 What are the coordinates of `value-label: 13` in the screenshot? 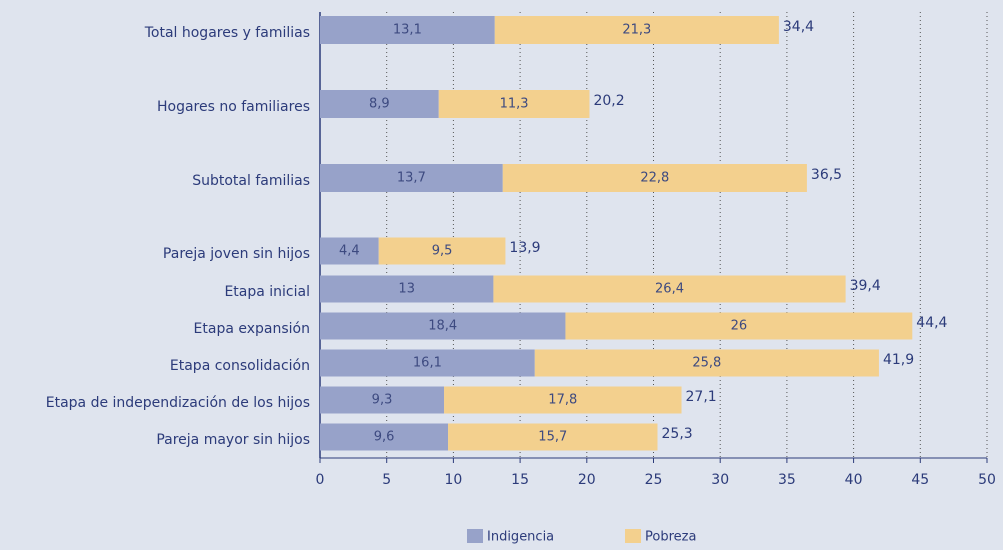 It's located at (406, 289).